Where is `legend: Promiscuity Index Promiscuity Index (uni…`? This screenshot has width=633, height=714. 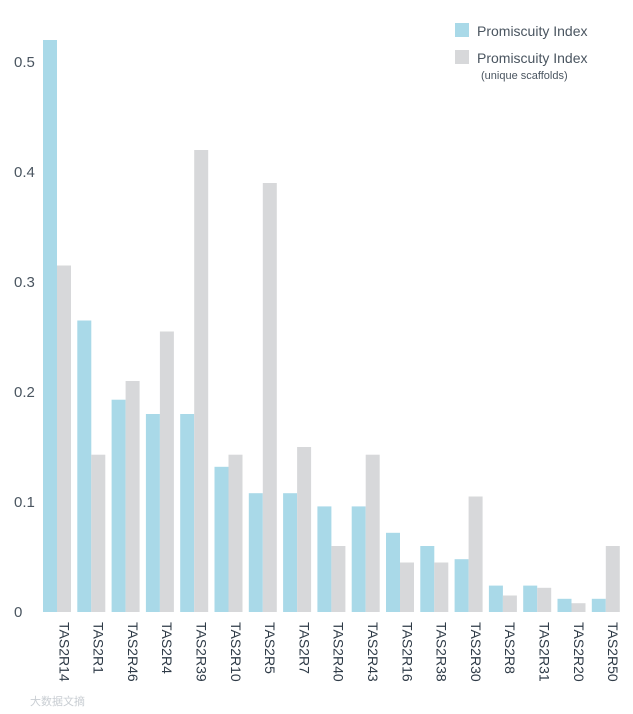 legend: Promiscuity Index Promiscuity Index (uni… is located at coordinates (521, 52).